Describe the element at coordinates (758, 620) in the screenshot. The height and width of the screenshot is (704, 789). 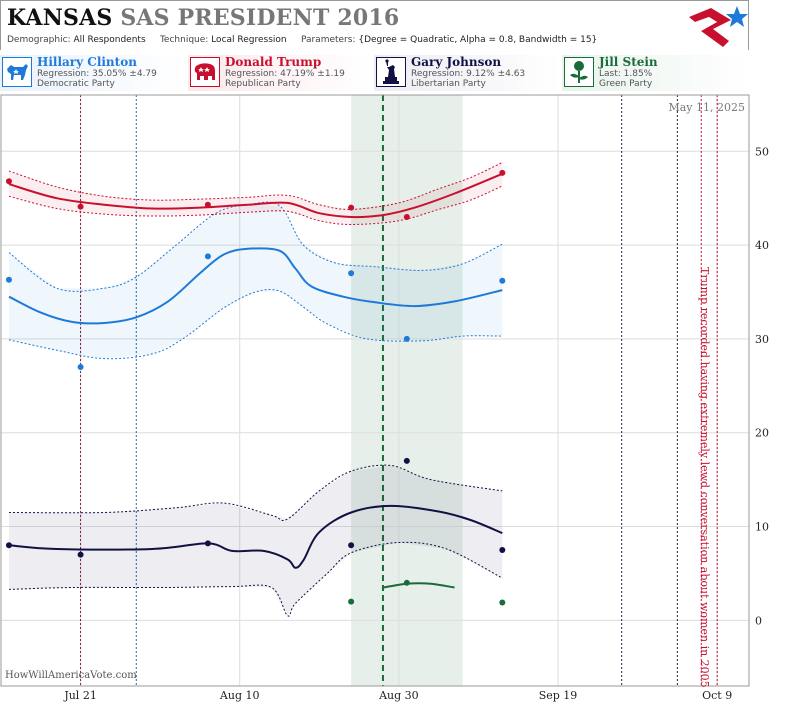
I see `y-tick-label: 0` at that location.